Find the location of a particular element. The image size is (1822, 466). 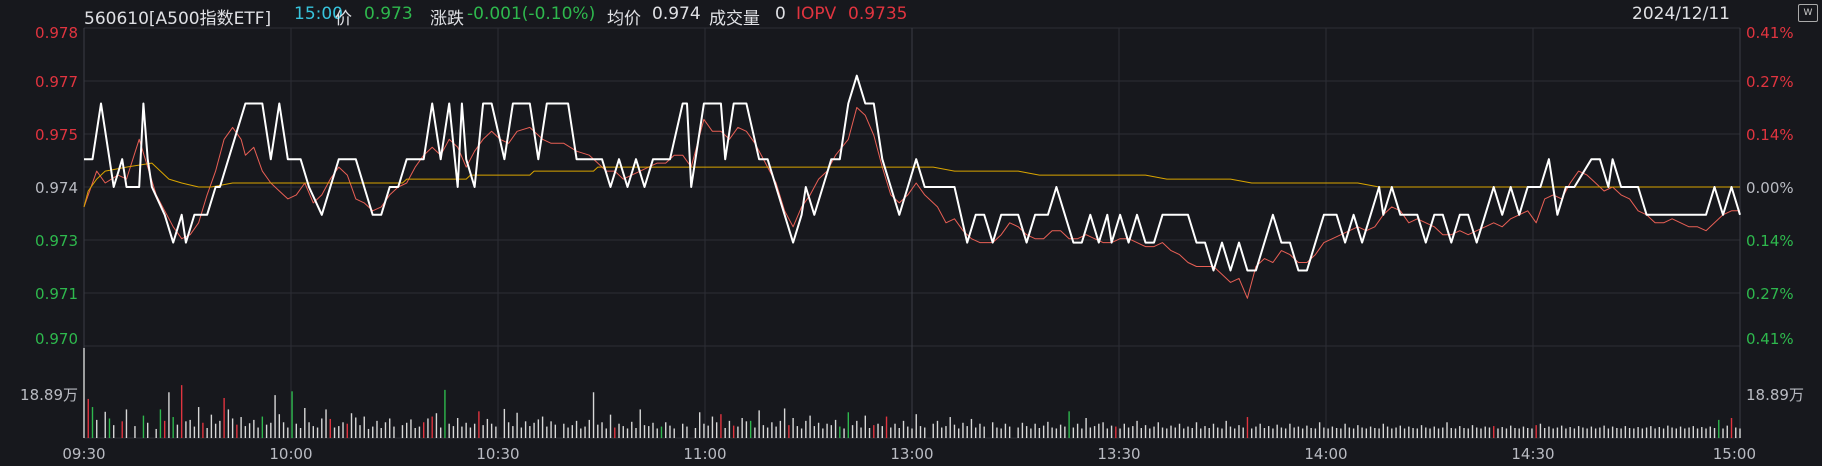

change-value: -0.001(-0.10%) is located at coordinates (531, 14).